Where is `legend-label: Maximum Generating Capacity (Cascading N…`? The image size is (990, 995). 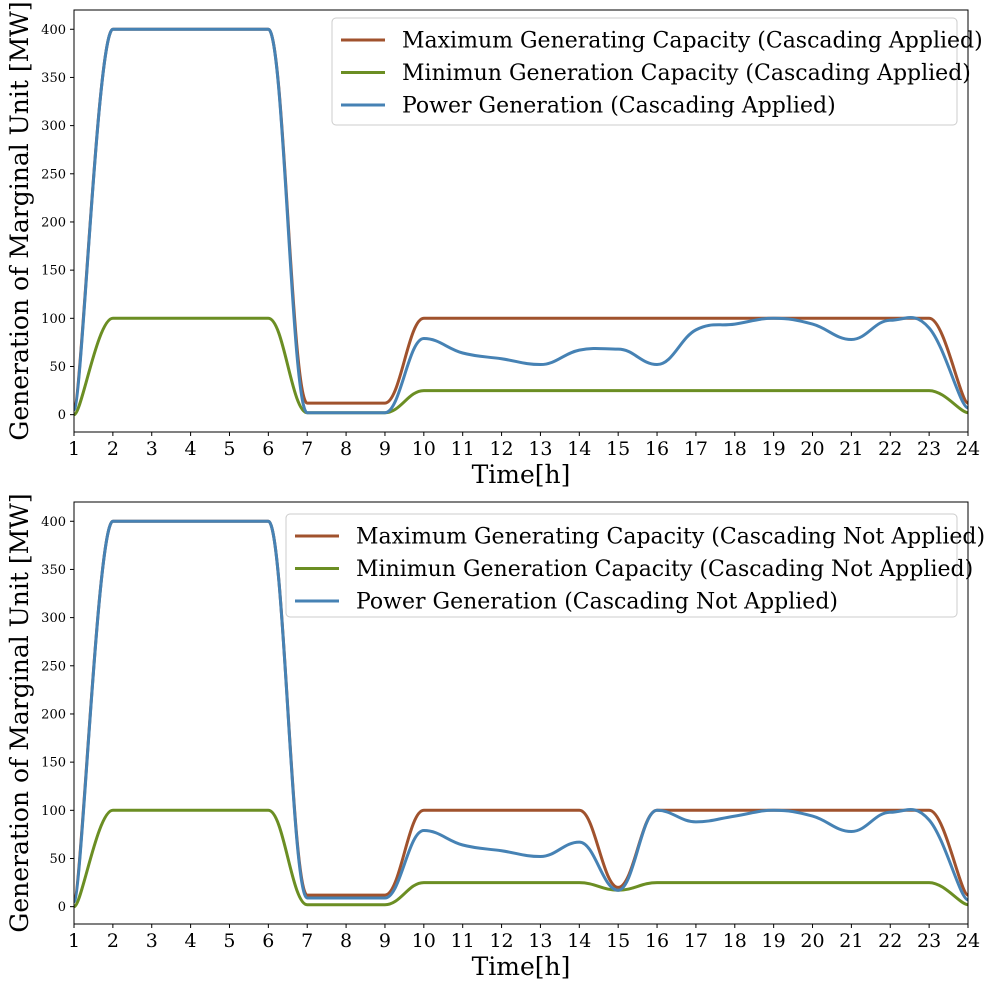
legend-label: Maximum Generating Capacity (Cascading N… is located at coordinates (670, 537).